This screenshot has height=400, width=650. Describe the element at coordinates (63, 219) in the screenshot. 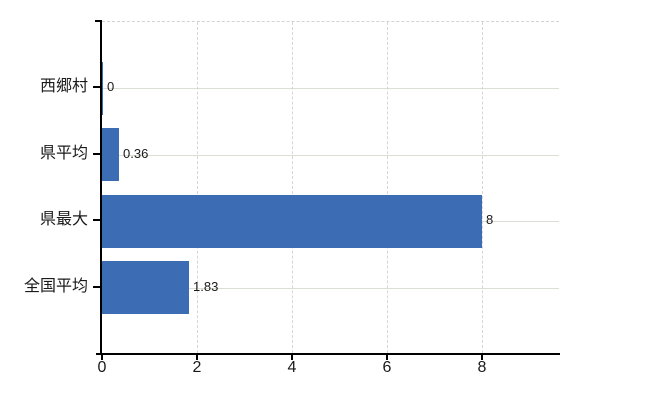

I see `category-label: 県最大` at that location.